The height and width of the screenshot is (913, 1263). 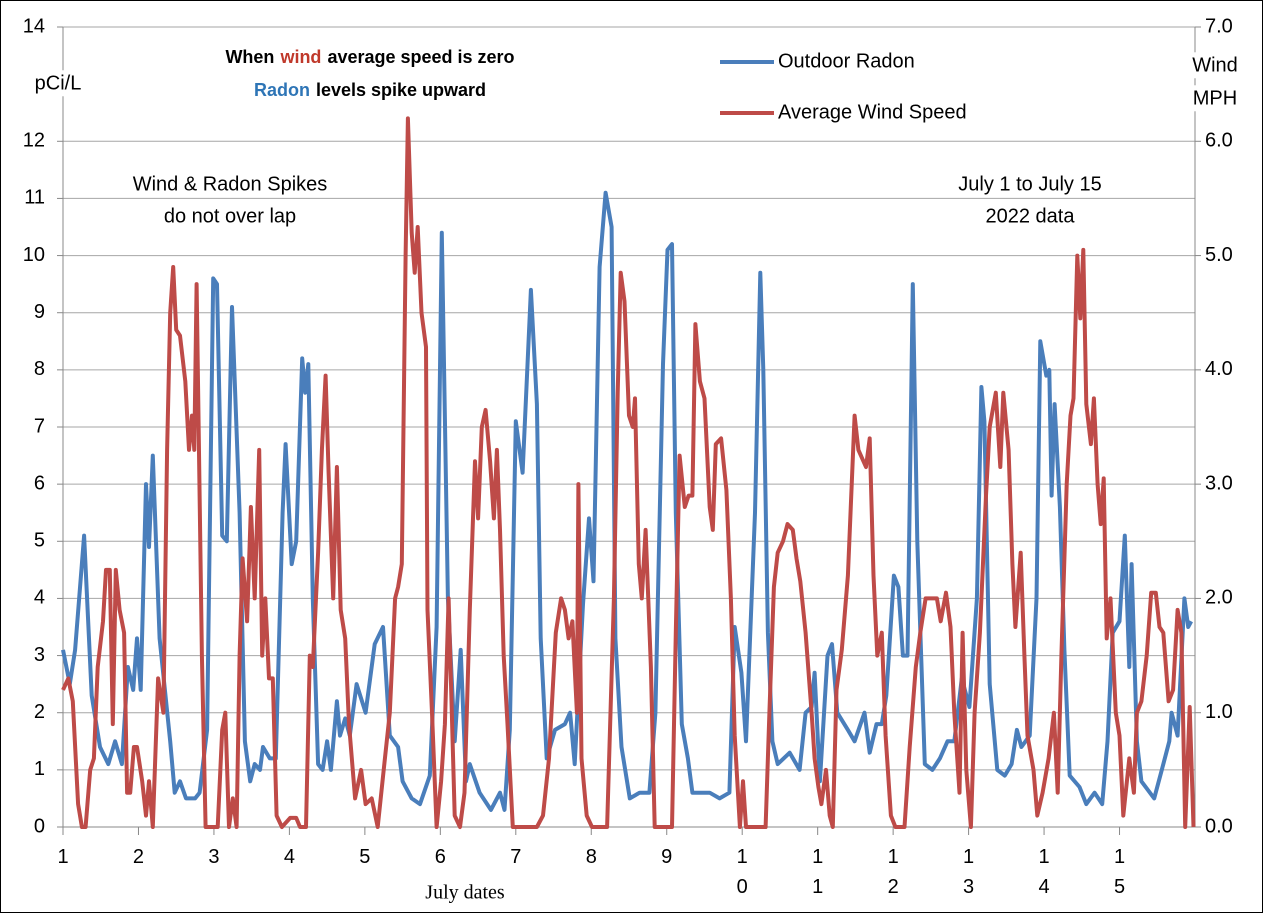 I want to click on x-tick-label: 4, so click(x=289, y=857).